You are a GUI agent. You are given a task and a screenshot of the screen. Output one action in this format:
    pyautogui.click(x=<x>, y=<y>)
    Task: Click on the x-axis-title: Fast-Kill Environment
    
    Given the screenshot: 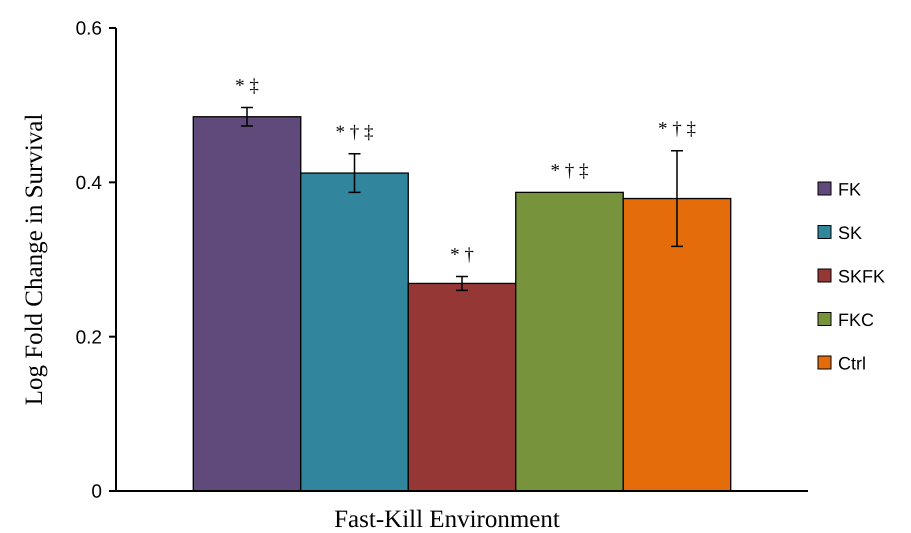 What is the action you would take?
    pyautogui.click(x=447, y=519)
    